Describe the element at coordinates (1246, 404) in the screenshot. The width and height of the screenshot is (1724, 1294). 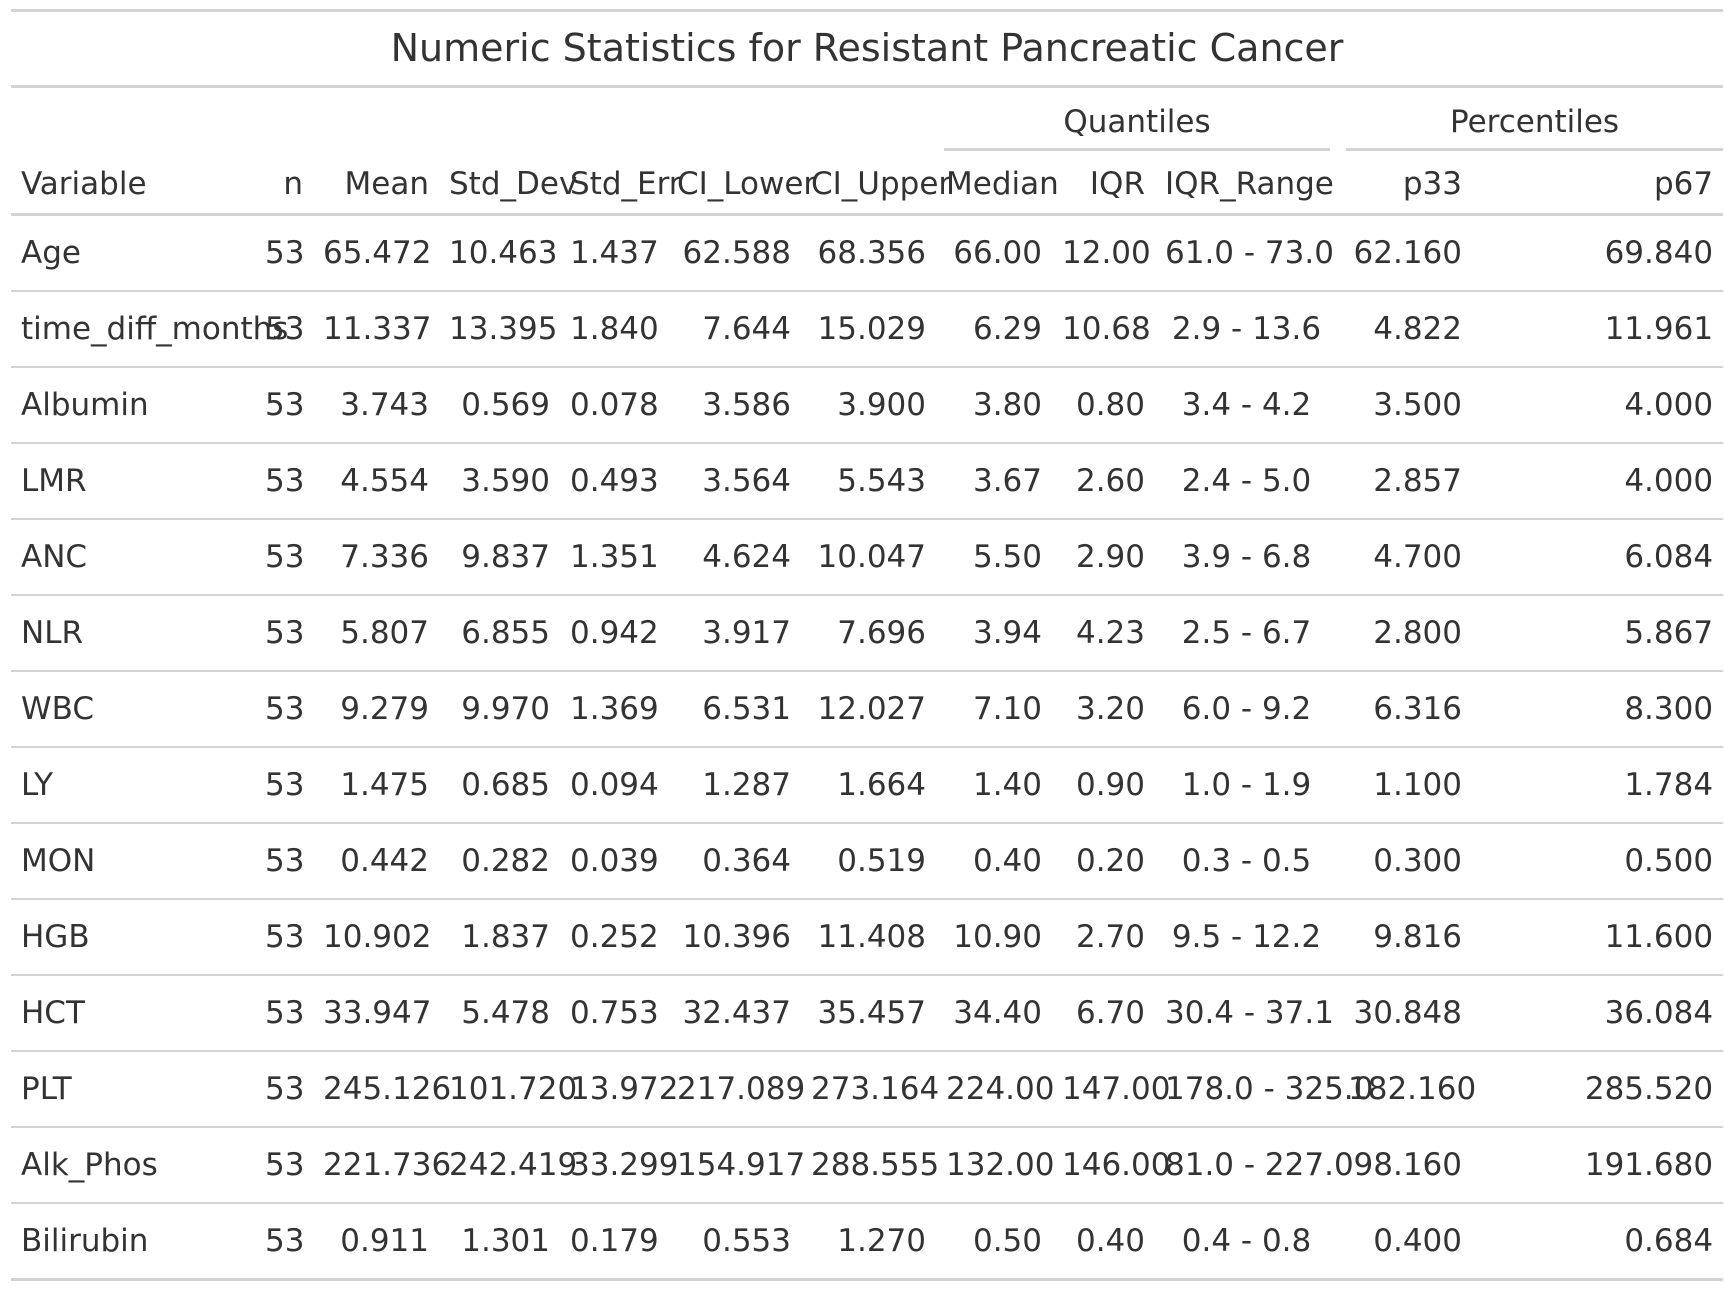
I see `cell-iqr-range: 3.4 - 4.2` at that location.